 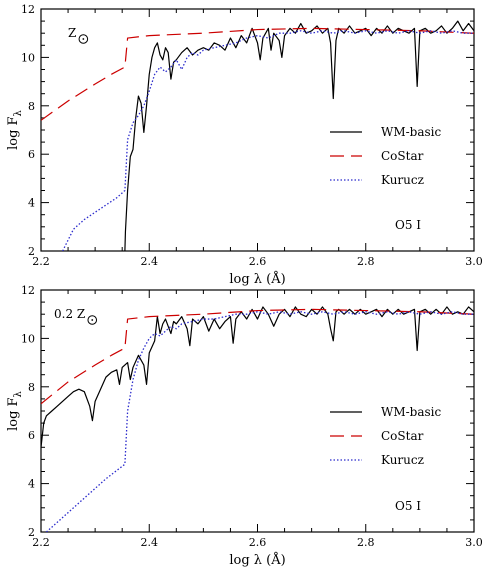 What do you see at coordinates (72, 33) in the screenshot?
I see `metallicity-label: Z` at bounding box center [72, 33].